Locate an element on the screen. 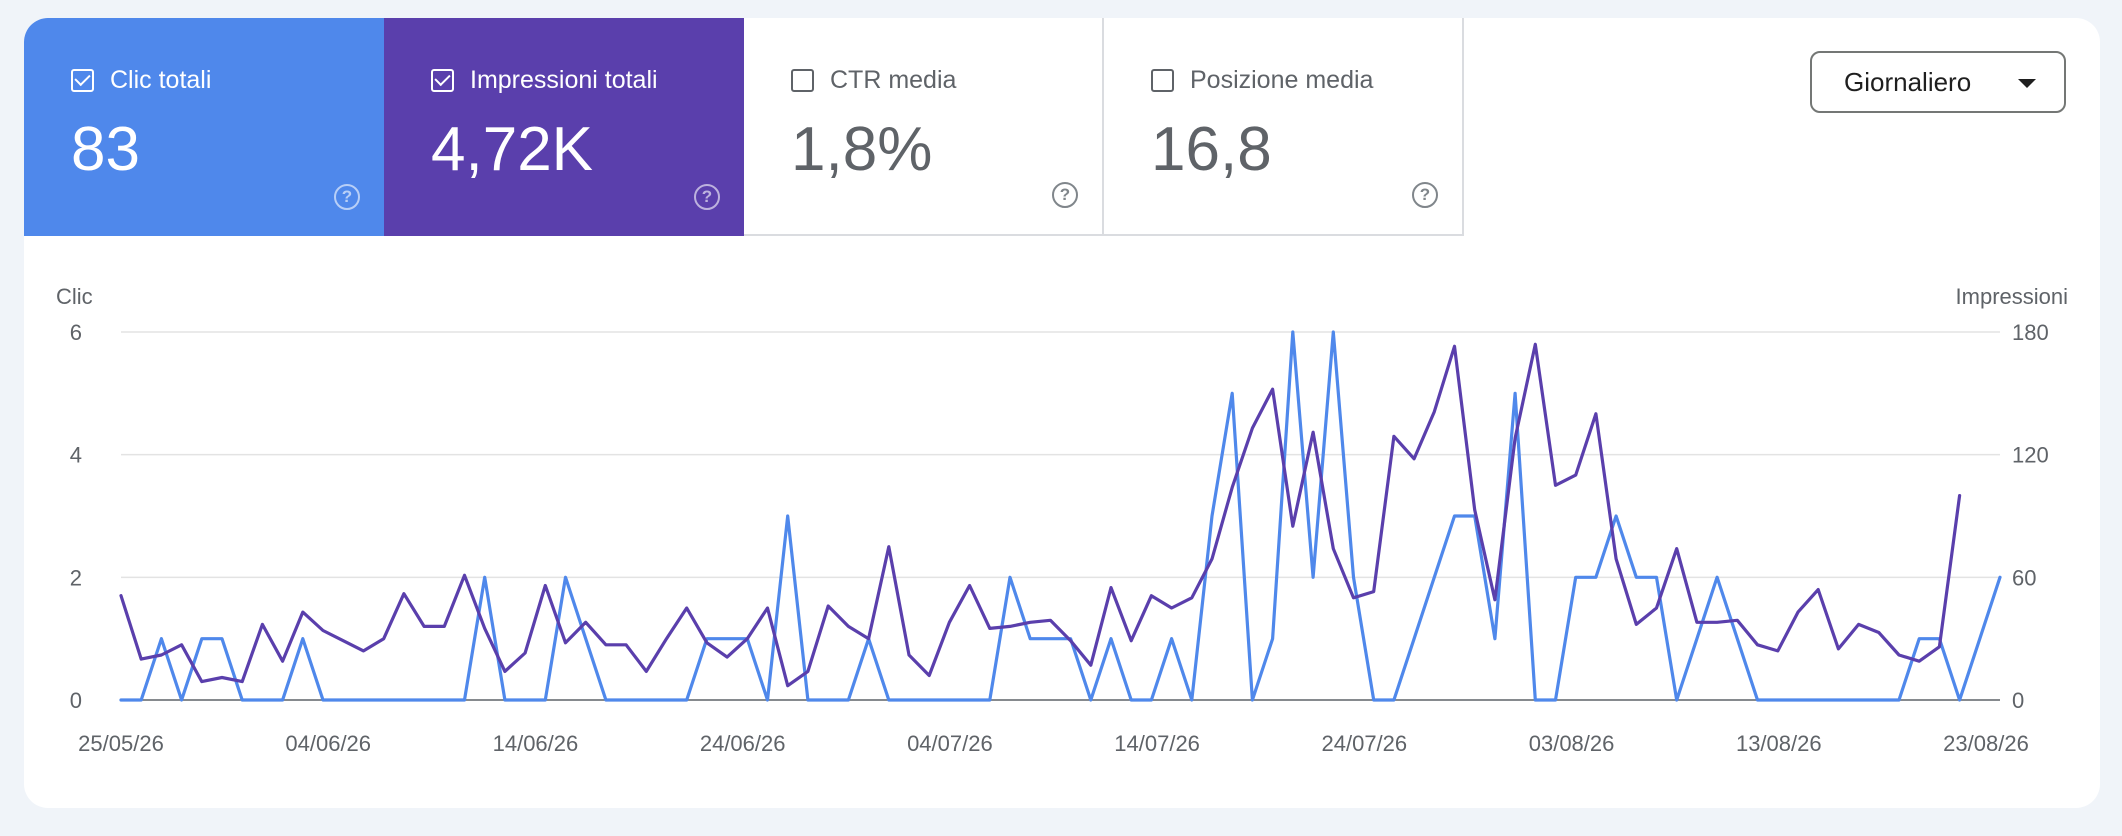 The height and width of the screenshot is (836, 2122). y-tick-label-right: 0 is located at coordinates (2018, 700).